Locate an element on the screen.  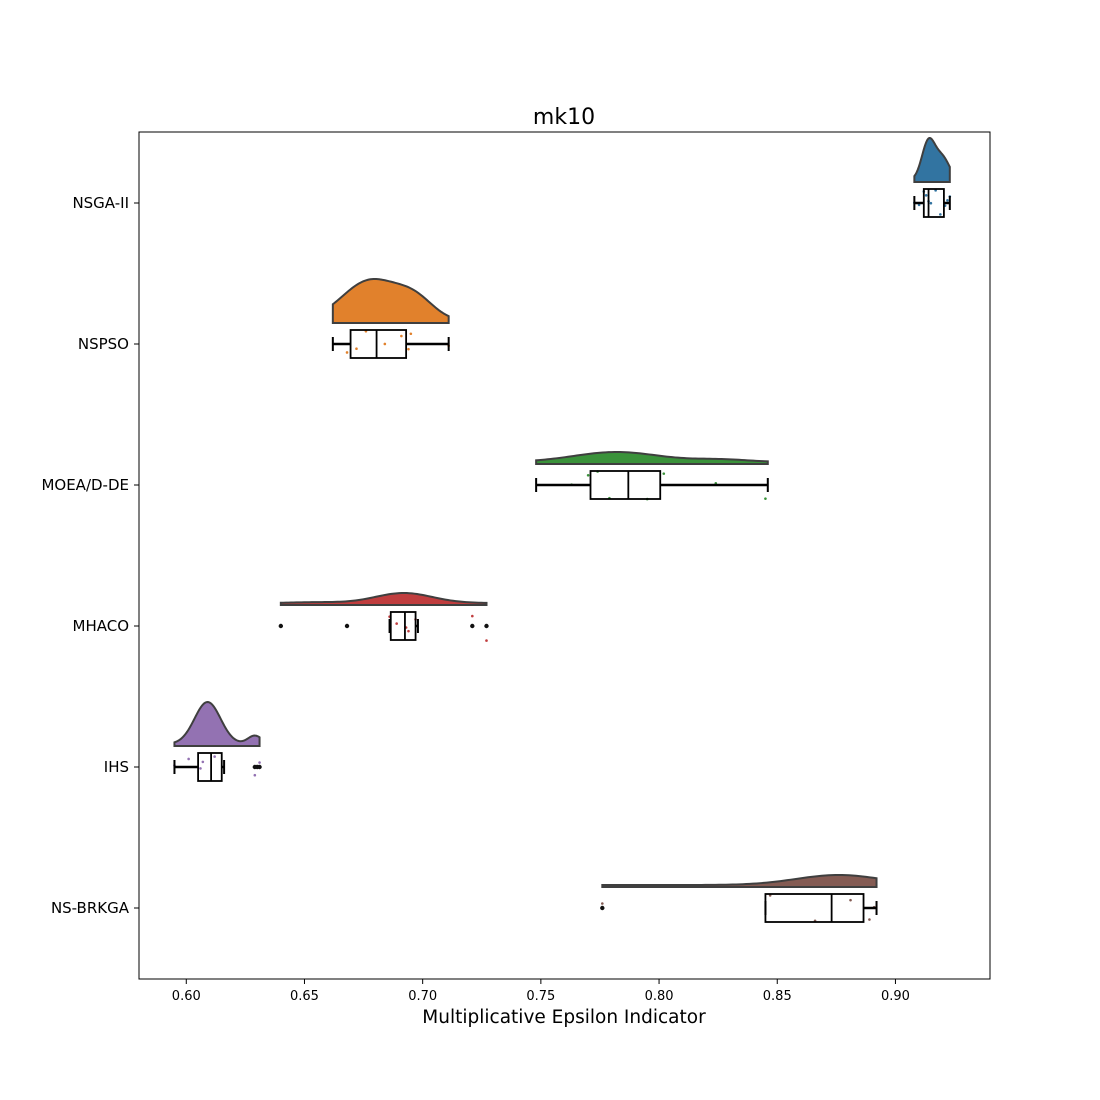
x-tick-label: 0.75 is located at coordinates (540, 996).